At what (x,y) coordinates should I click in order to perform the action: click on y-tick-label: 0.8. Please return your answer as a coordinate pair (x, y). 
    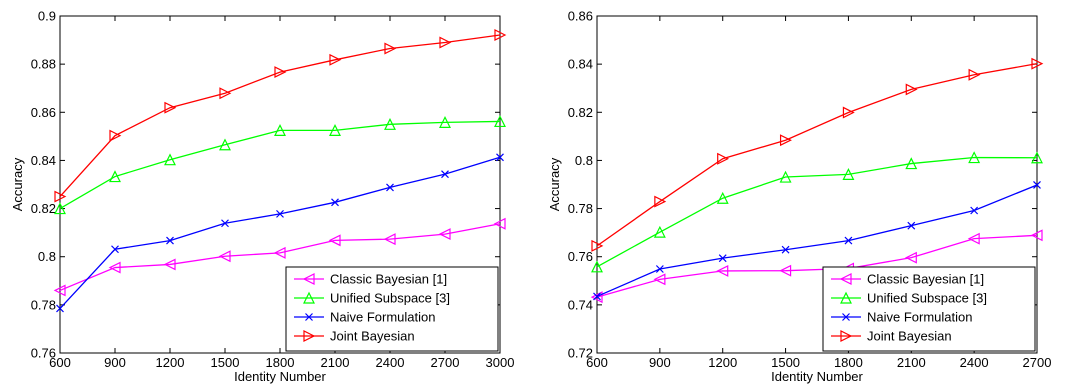
    Looking at the image, I should click on (584, 160).